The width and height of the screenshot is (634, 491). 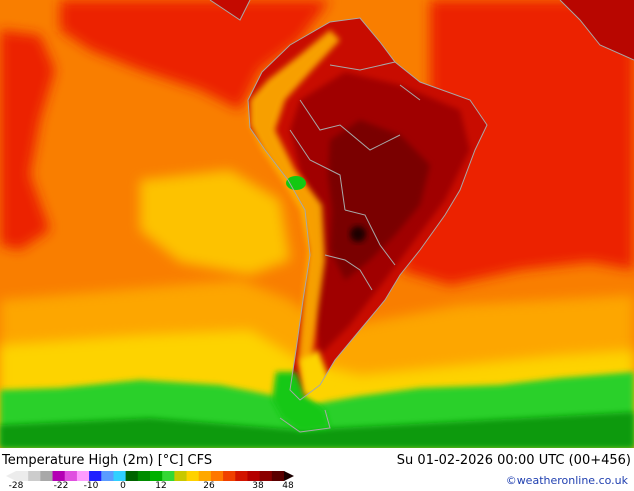 What do you see at coordinates (288, 486) in the screenshot?
I see `legend-tick-label: 48` at bounding box center [288, 486].